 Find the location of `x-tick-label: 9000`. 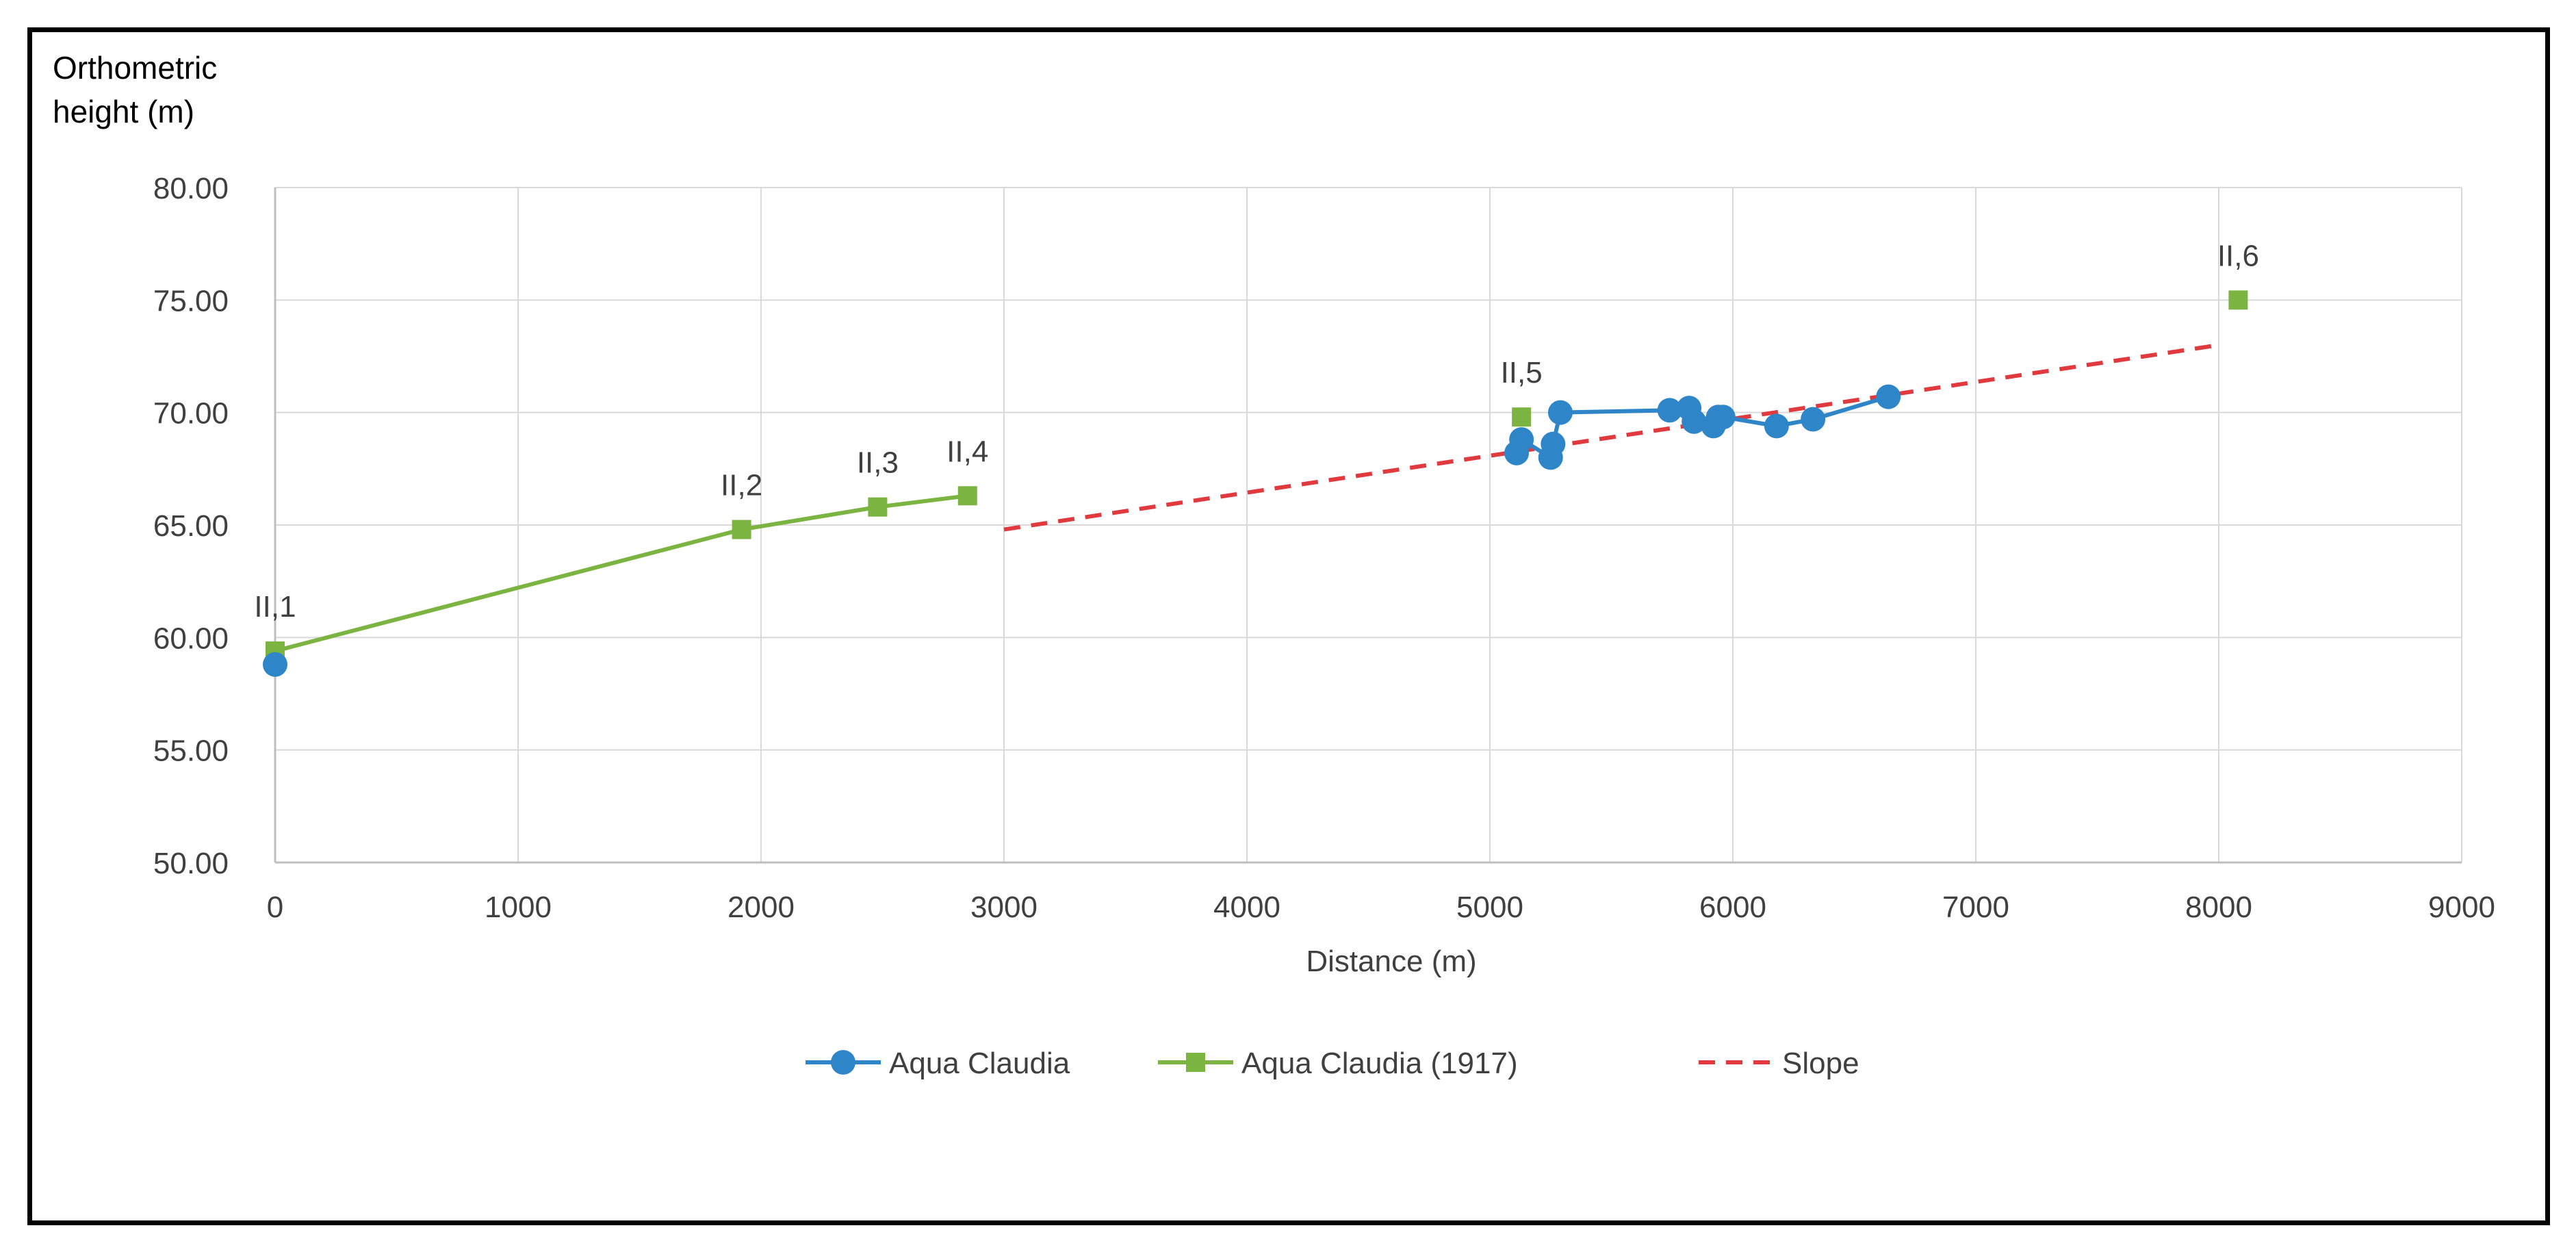

x-tick-label: 9000 is located at coordinates (2461, 907).